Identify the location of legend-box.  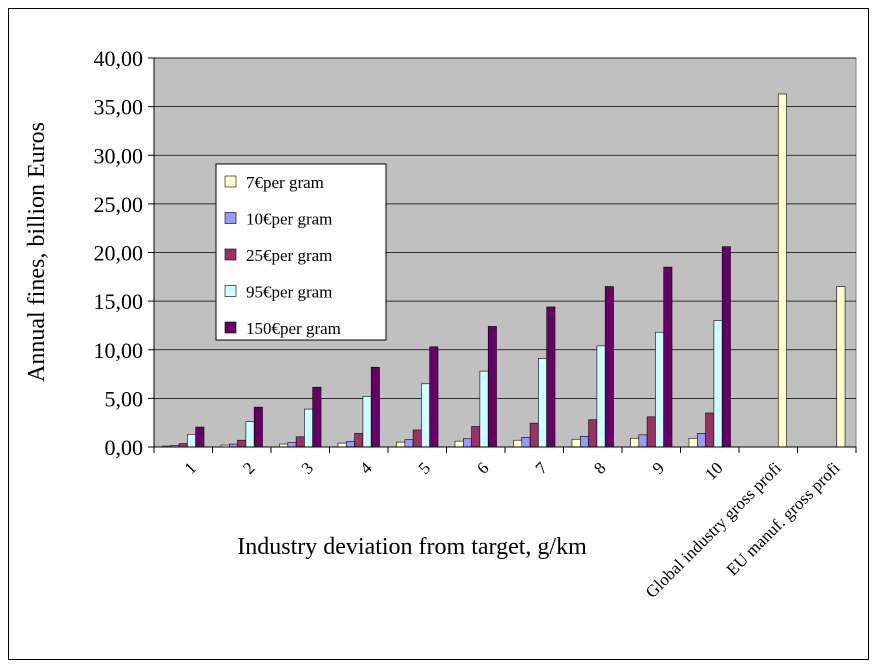
(301, 252).